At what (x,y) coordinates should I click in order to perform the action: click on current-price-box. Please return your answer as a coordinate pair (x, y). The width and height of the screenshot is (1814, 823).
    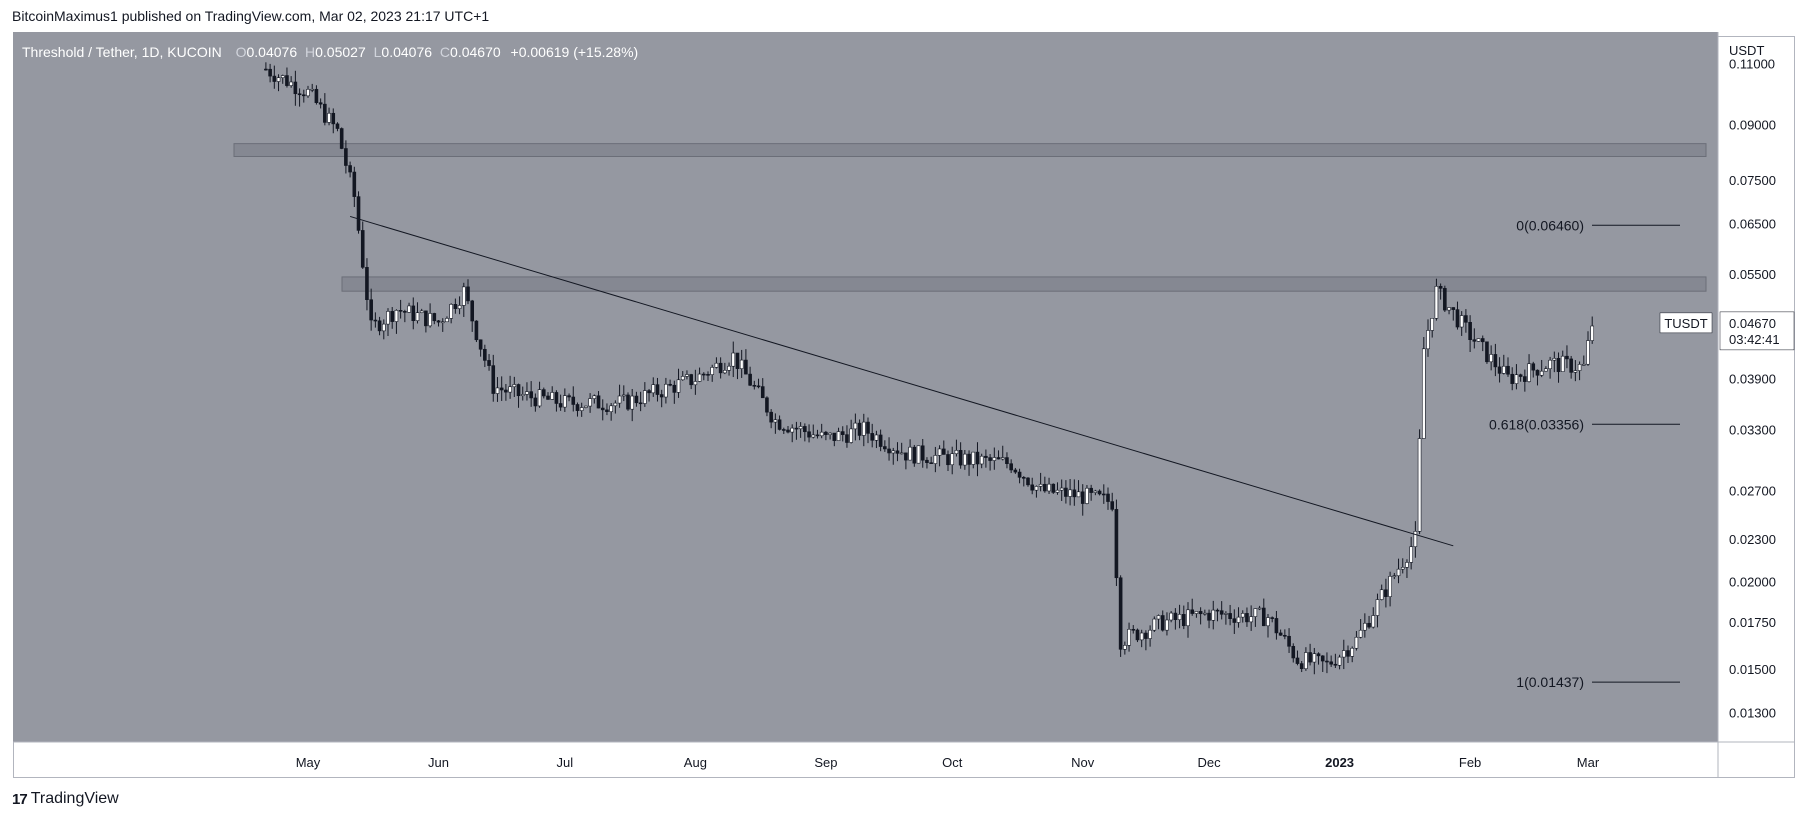
    Looking at the image, I should click on (1757, 331).